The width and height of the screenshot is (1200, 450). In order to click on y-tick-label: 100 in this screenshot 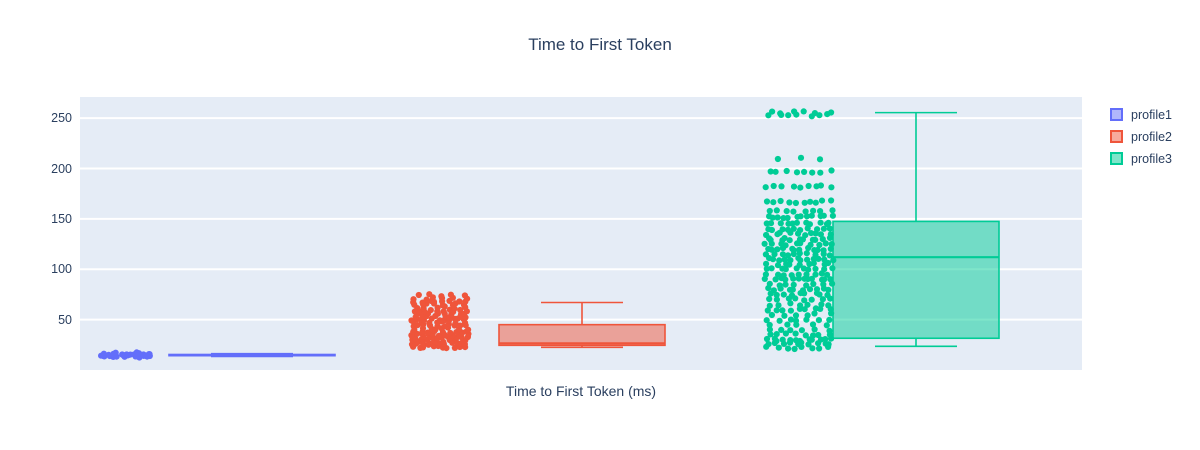, I will do `click(61, 269)`.